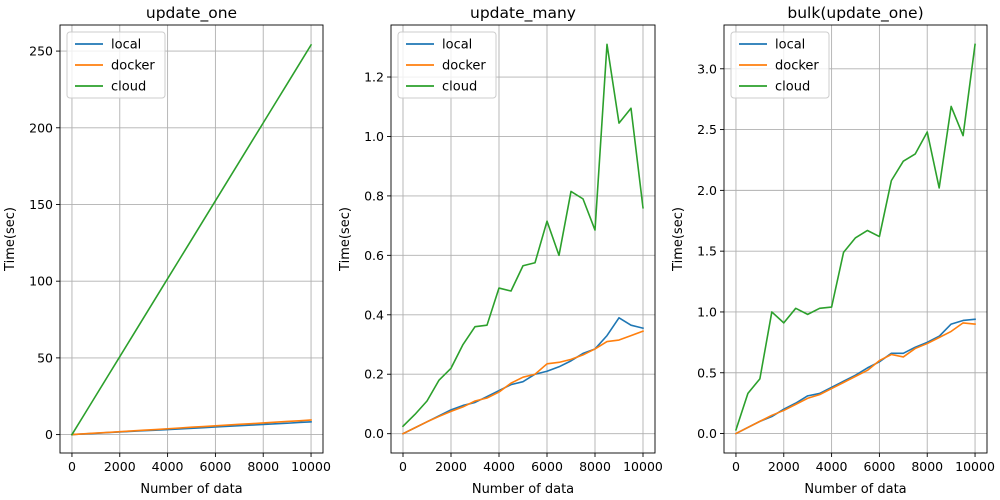 The height and width of the screenshot is (500, 1000). What do you see at coordinates (374, 77) in the screenshot?
I see `y-tick-label: 1.2` at bounding box center [374, 77].